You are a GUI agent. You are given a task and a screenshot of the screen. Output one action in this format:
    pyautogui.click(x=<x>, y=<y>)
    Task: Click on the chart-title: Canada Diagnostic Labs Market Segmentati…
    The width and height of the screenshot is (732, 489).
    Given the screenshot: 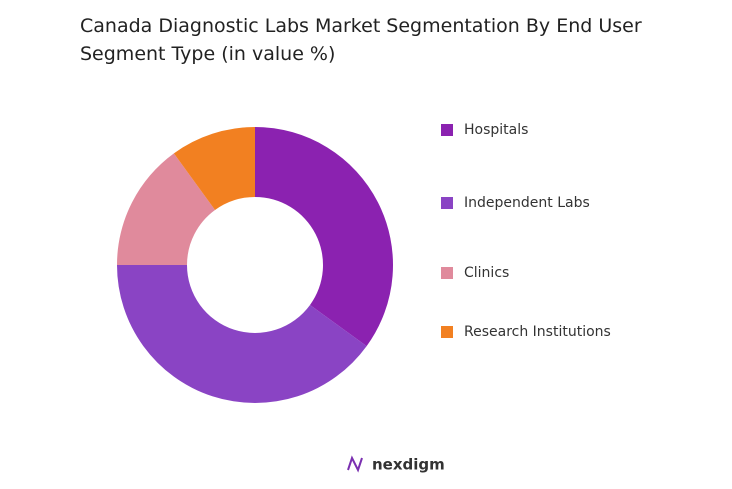 What is the action you would take?
    pyautogui.click(x=361, y=40)
    